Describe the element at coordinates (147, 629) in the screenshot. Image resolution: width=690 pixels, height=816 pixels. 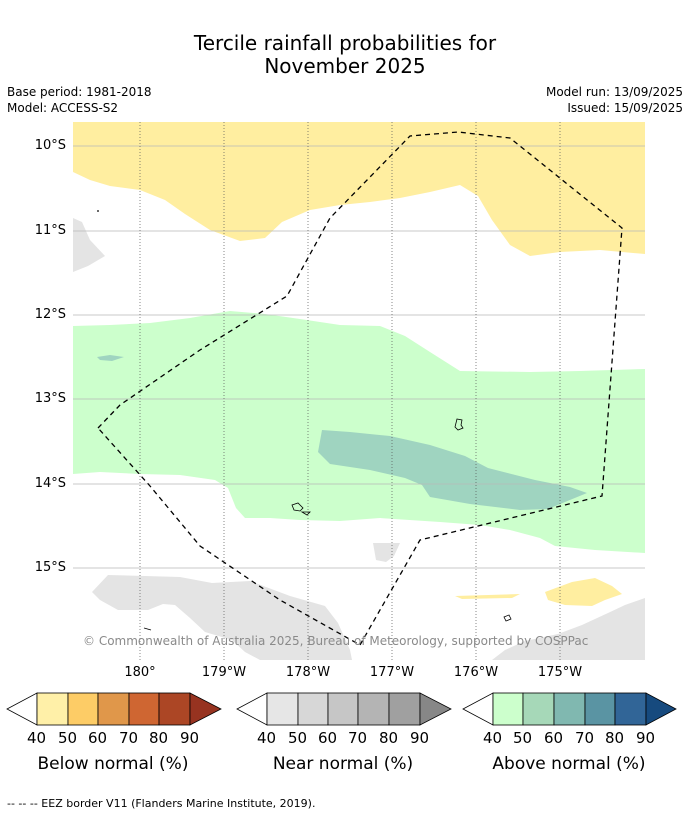
I see `island-southwest` at that location.